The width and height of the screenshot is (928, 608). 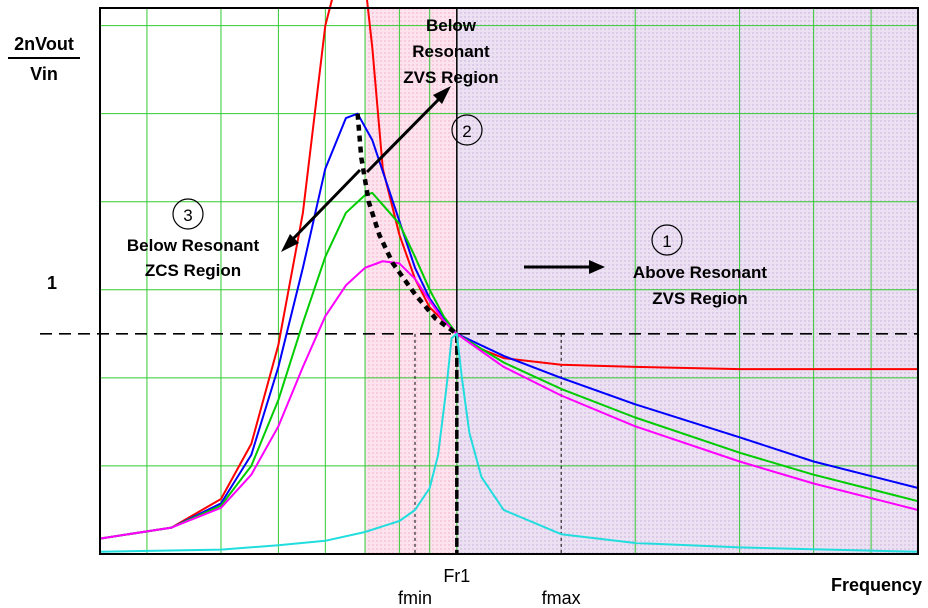 What do you see at coordinates (700, 272) in the screenshot?
I see `region-1-line-1: Above Resonant` at bounding box center [700, 272].